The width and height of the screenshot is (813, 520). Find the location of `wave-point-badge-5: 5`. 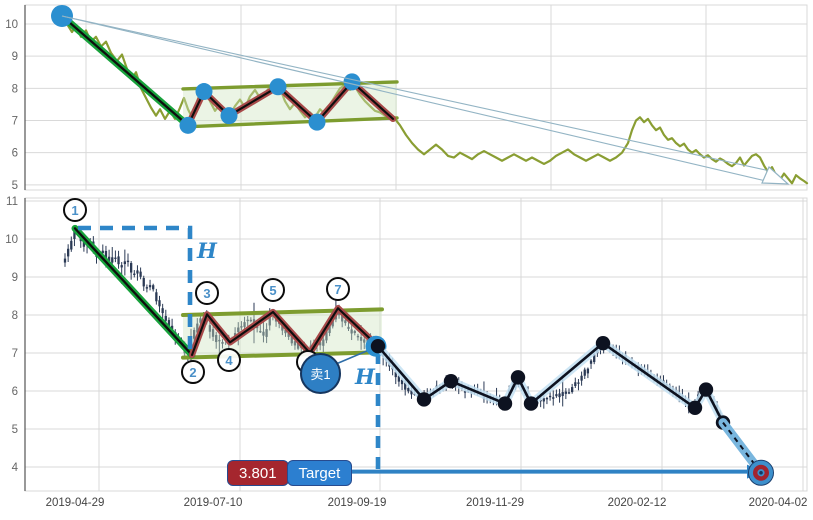

wave-point-badge-5: 5 is located at coordinates (273, 290).